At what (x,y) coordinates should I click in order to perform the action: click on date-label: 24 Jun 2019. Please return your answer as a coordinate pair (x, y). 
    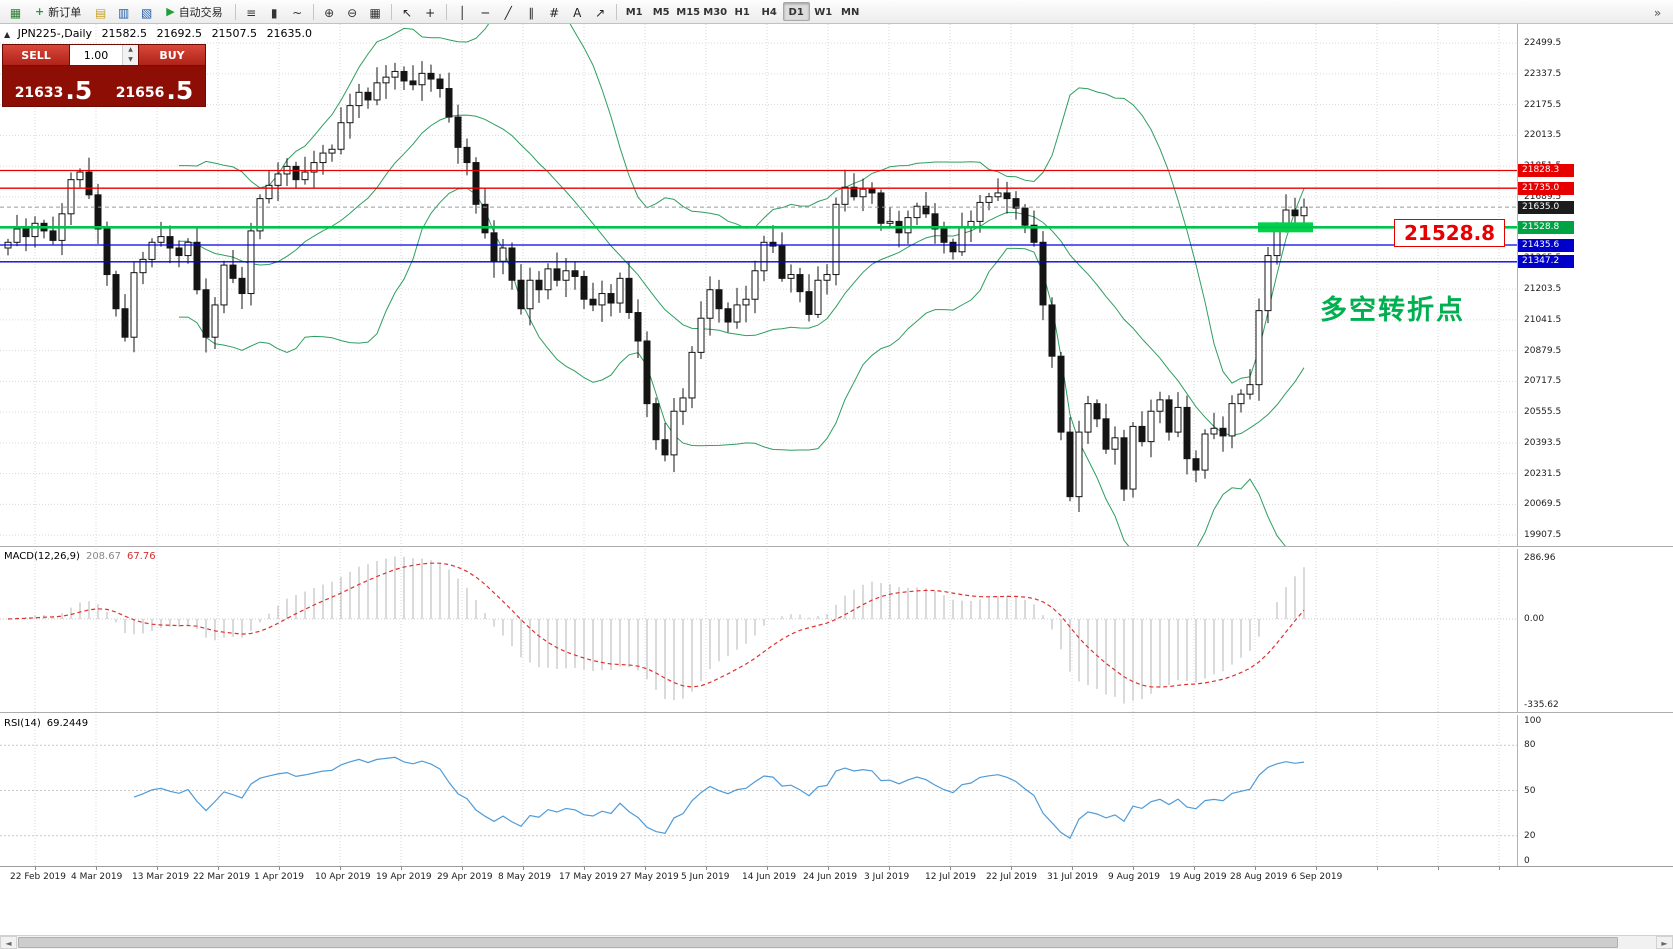
    Looking at the image, I should click on (830, 877).